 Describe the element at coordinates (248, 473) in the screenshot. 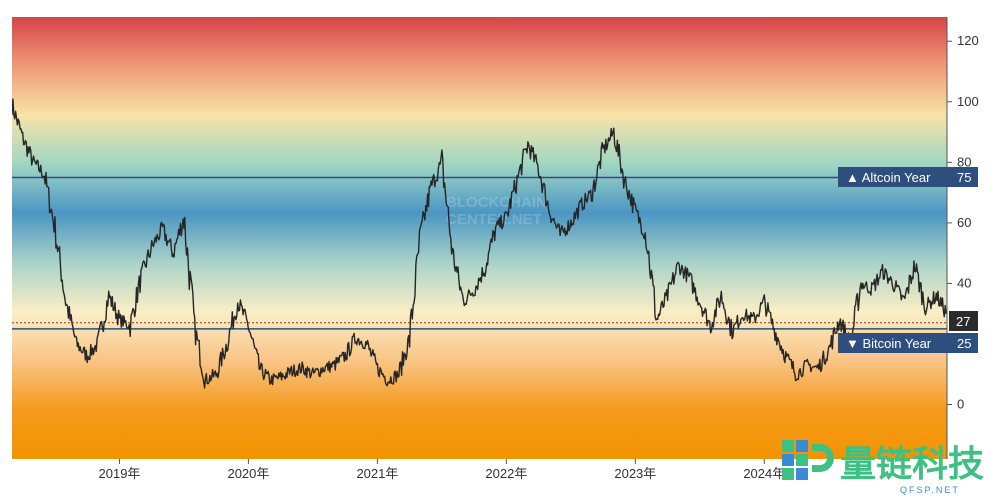

I see `x-tick-label: 2020年` at that location.